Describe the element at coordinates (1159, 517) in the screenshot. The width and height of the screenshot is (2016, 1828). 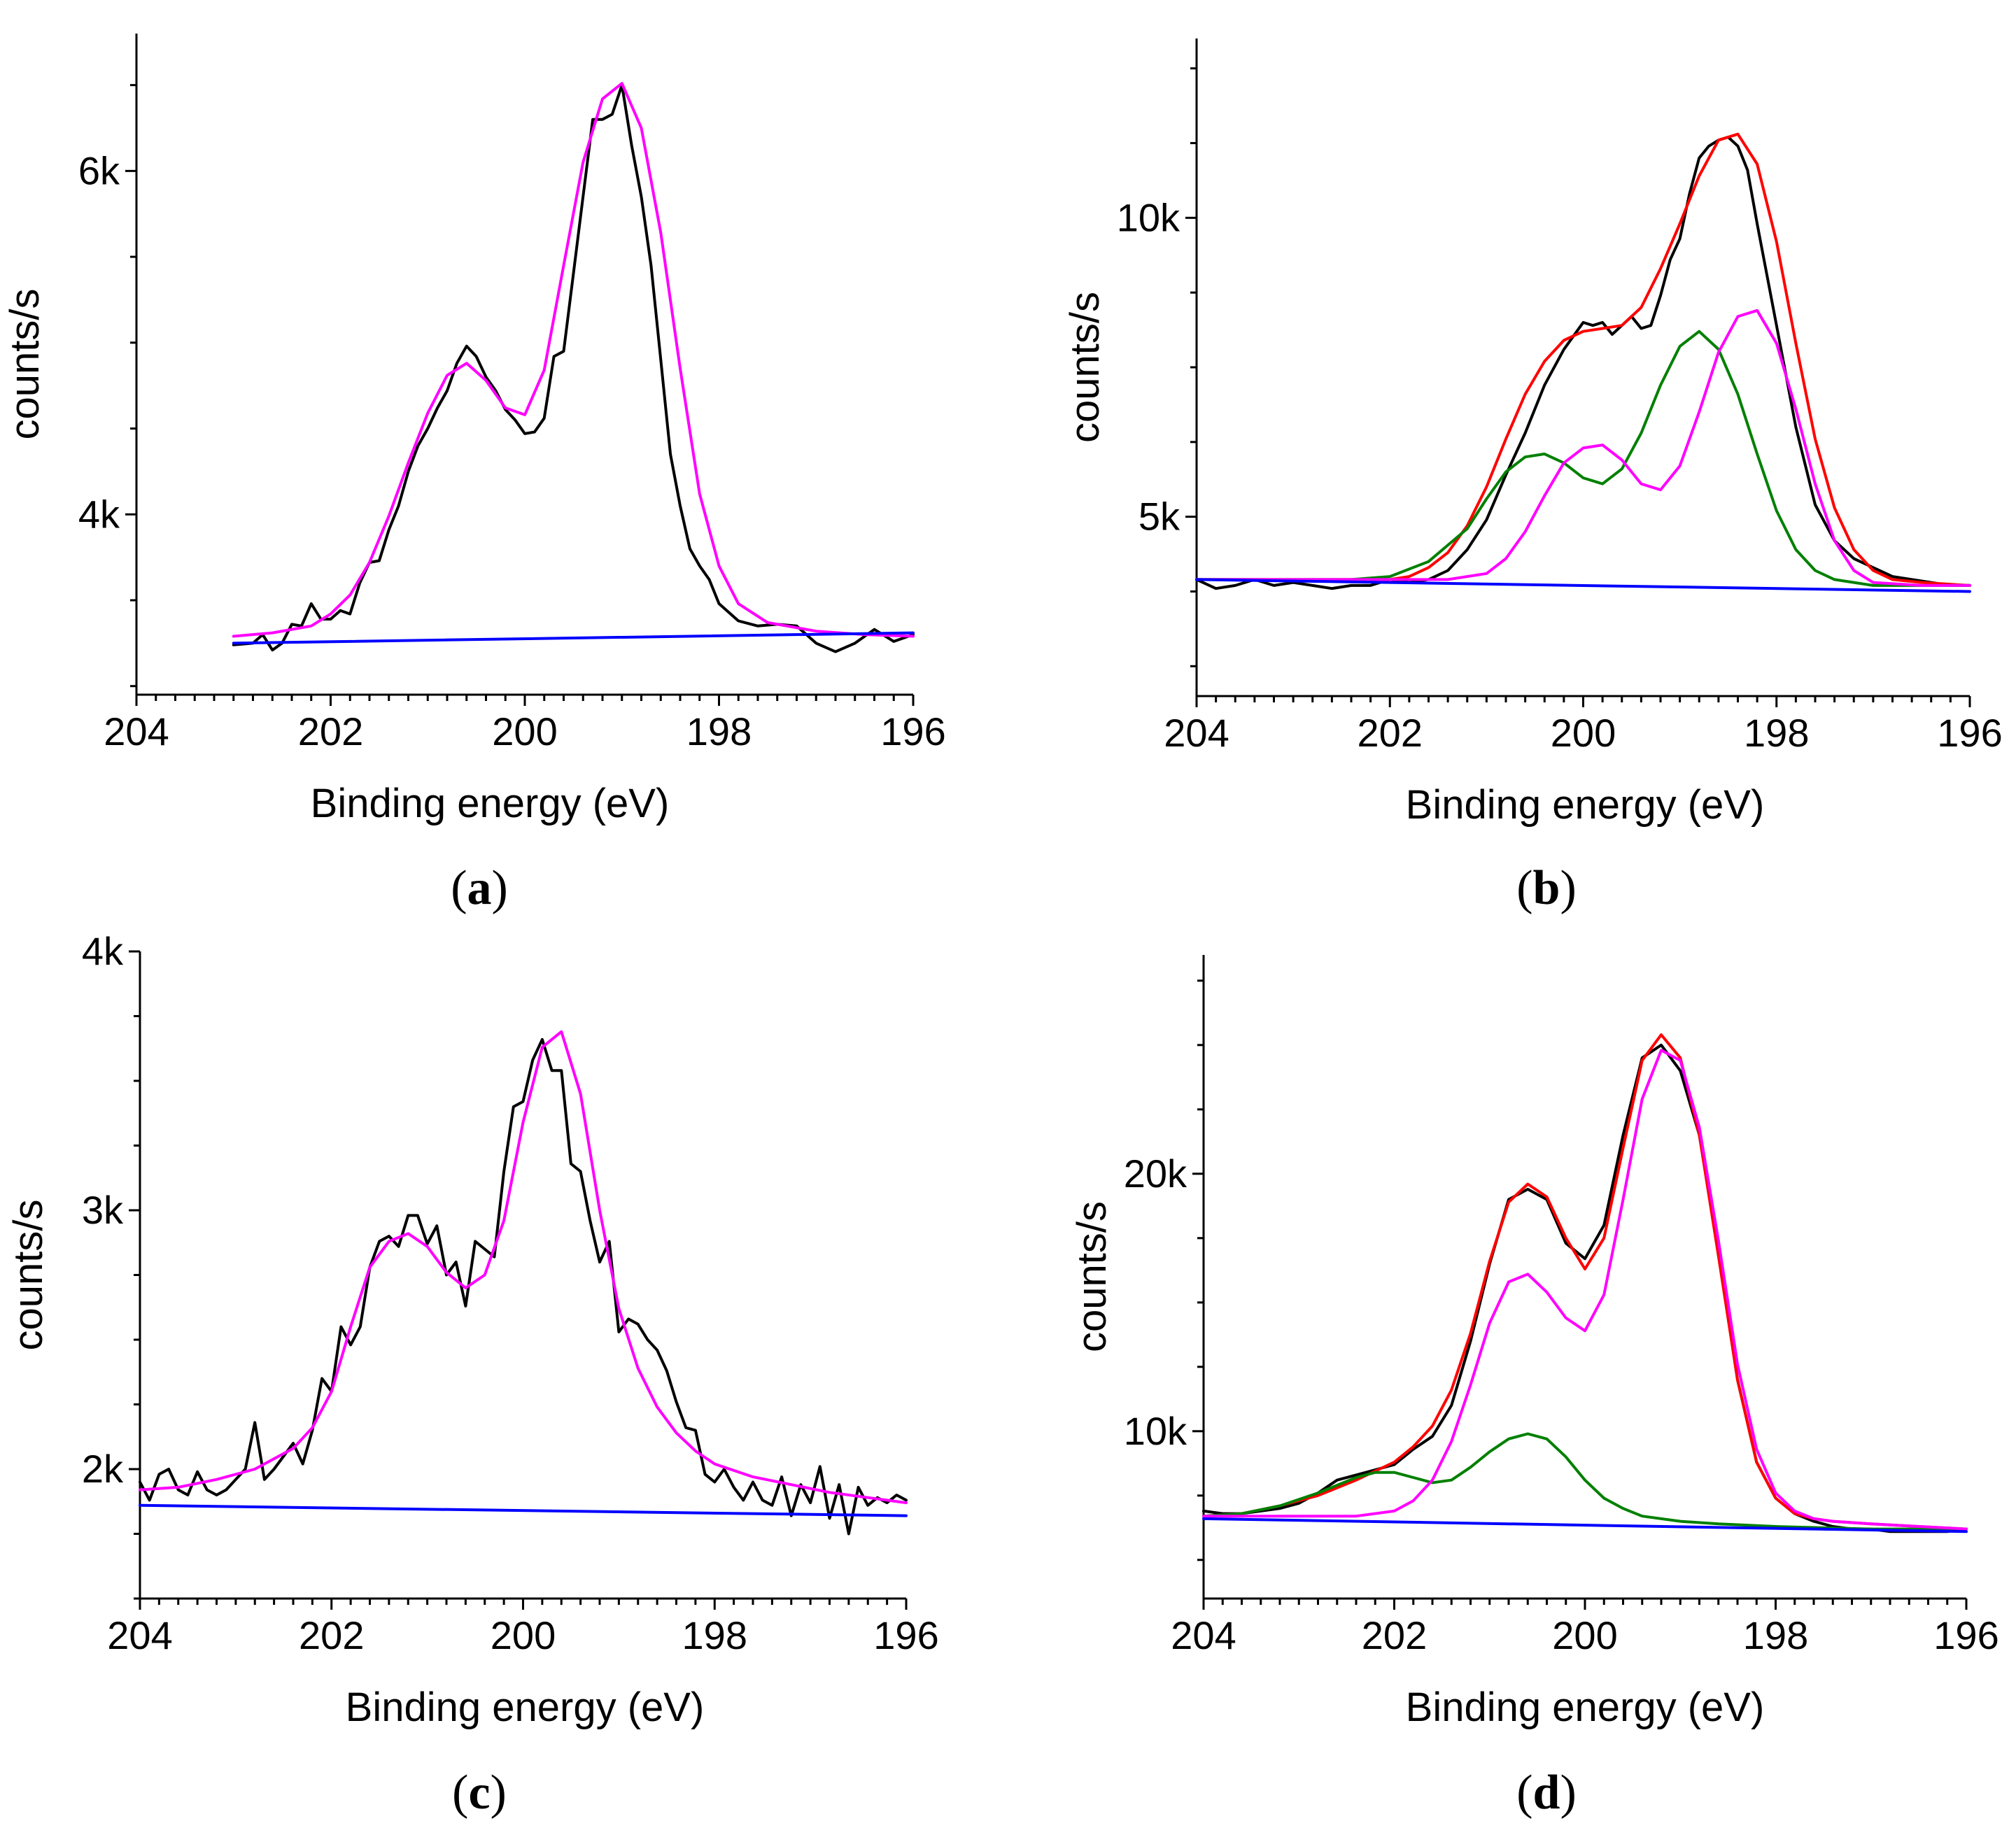
I see `y-tick-label: 5k` at that location.